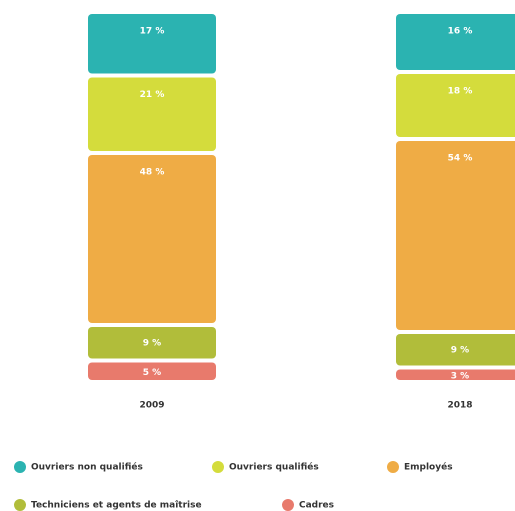 This screenshot has width=515, height=511. I want to click on x-tick-label: 2009, so click(151, 406).